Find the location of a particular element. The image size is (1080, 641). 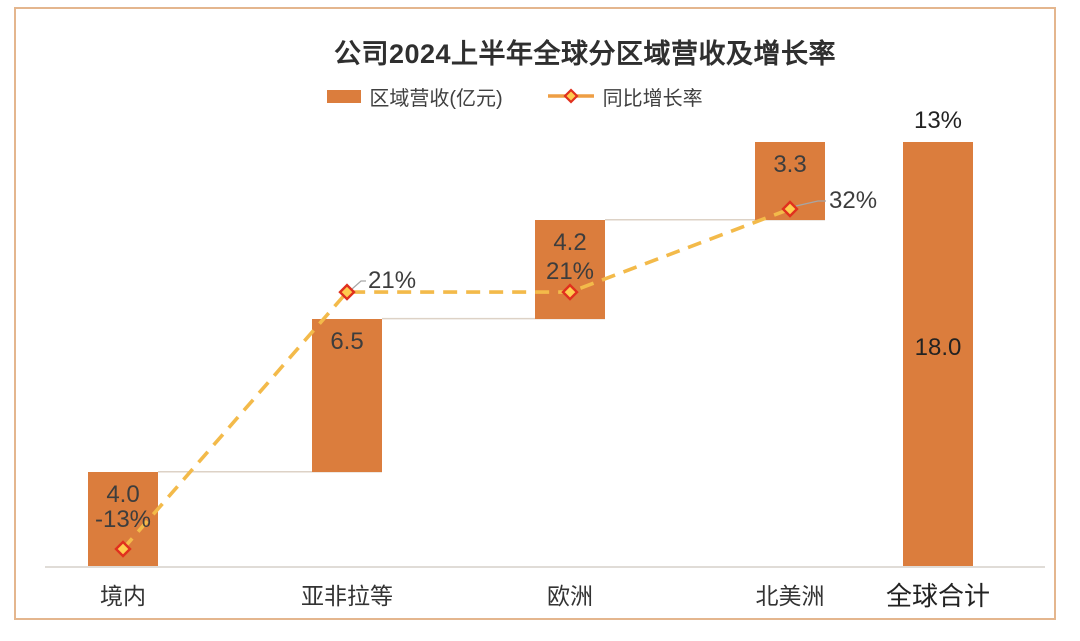

legend-item-revenue: 区域营收(亿元) is located at coordinates (415, 96).